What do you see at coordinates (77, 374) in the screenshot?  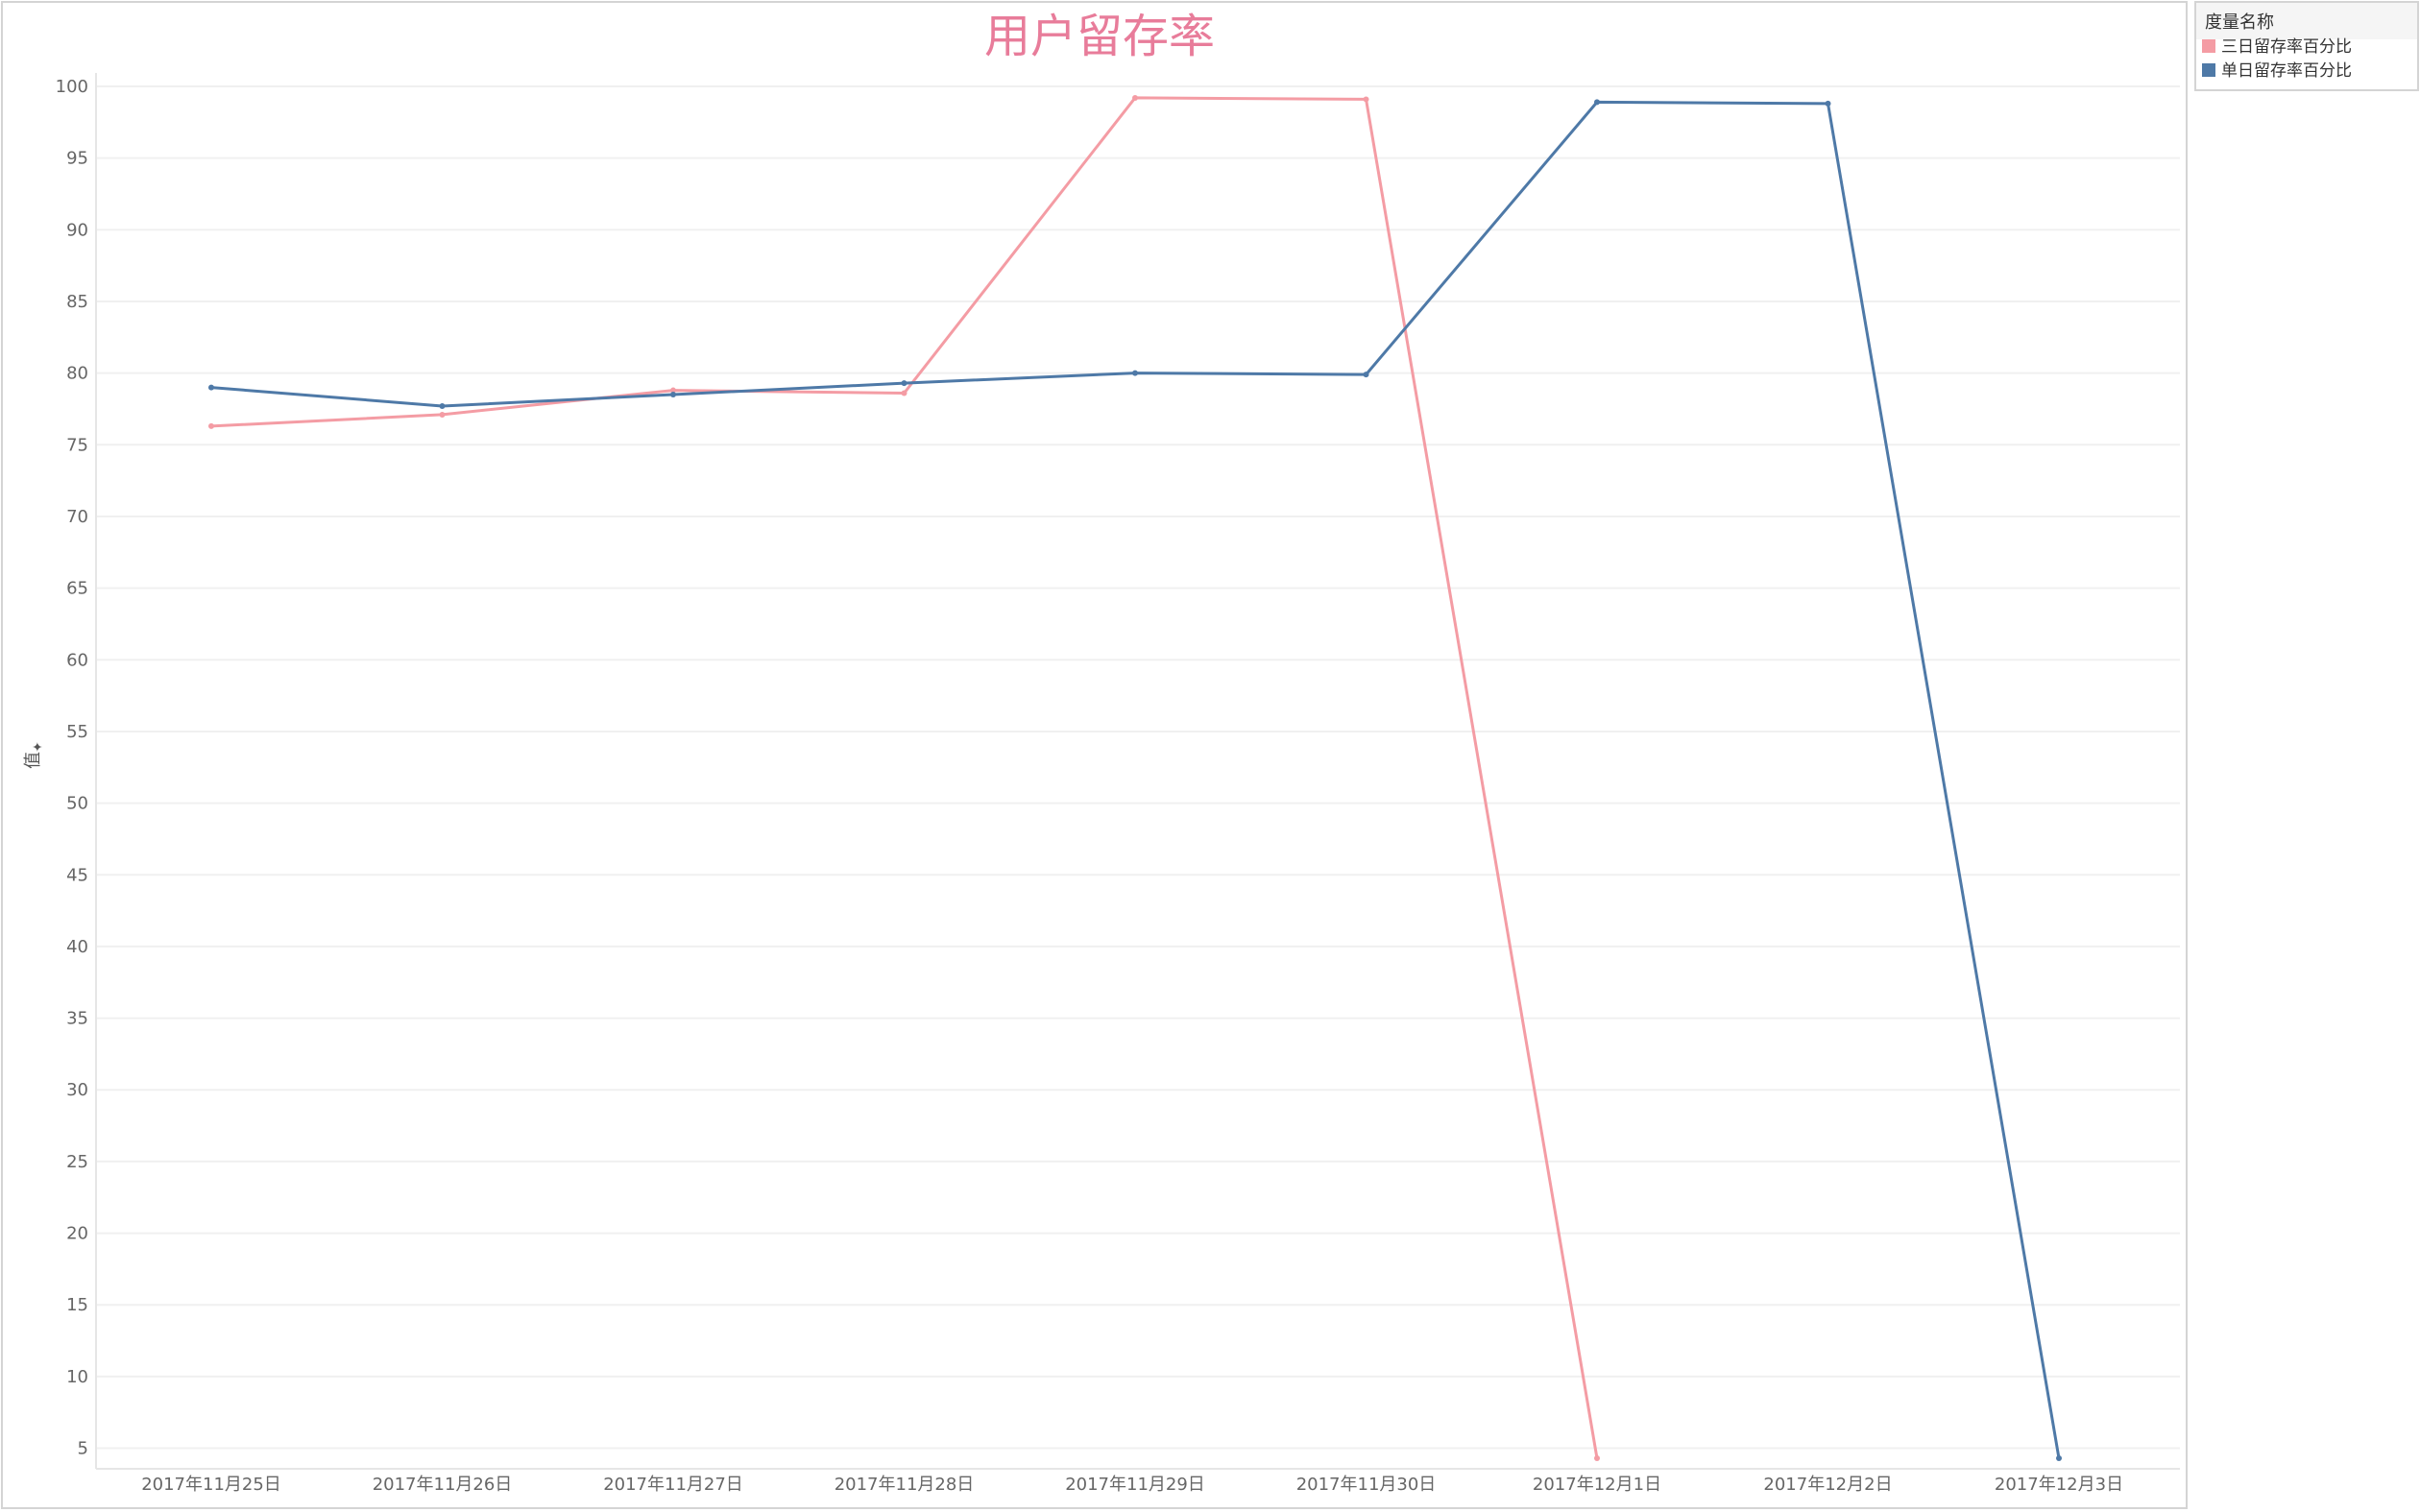 I see `y-tick-label-80: 80` at bounding box center [77, 374].